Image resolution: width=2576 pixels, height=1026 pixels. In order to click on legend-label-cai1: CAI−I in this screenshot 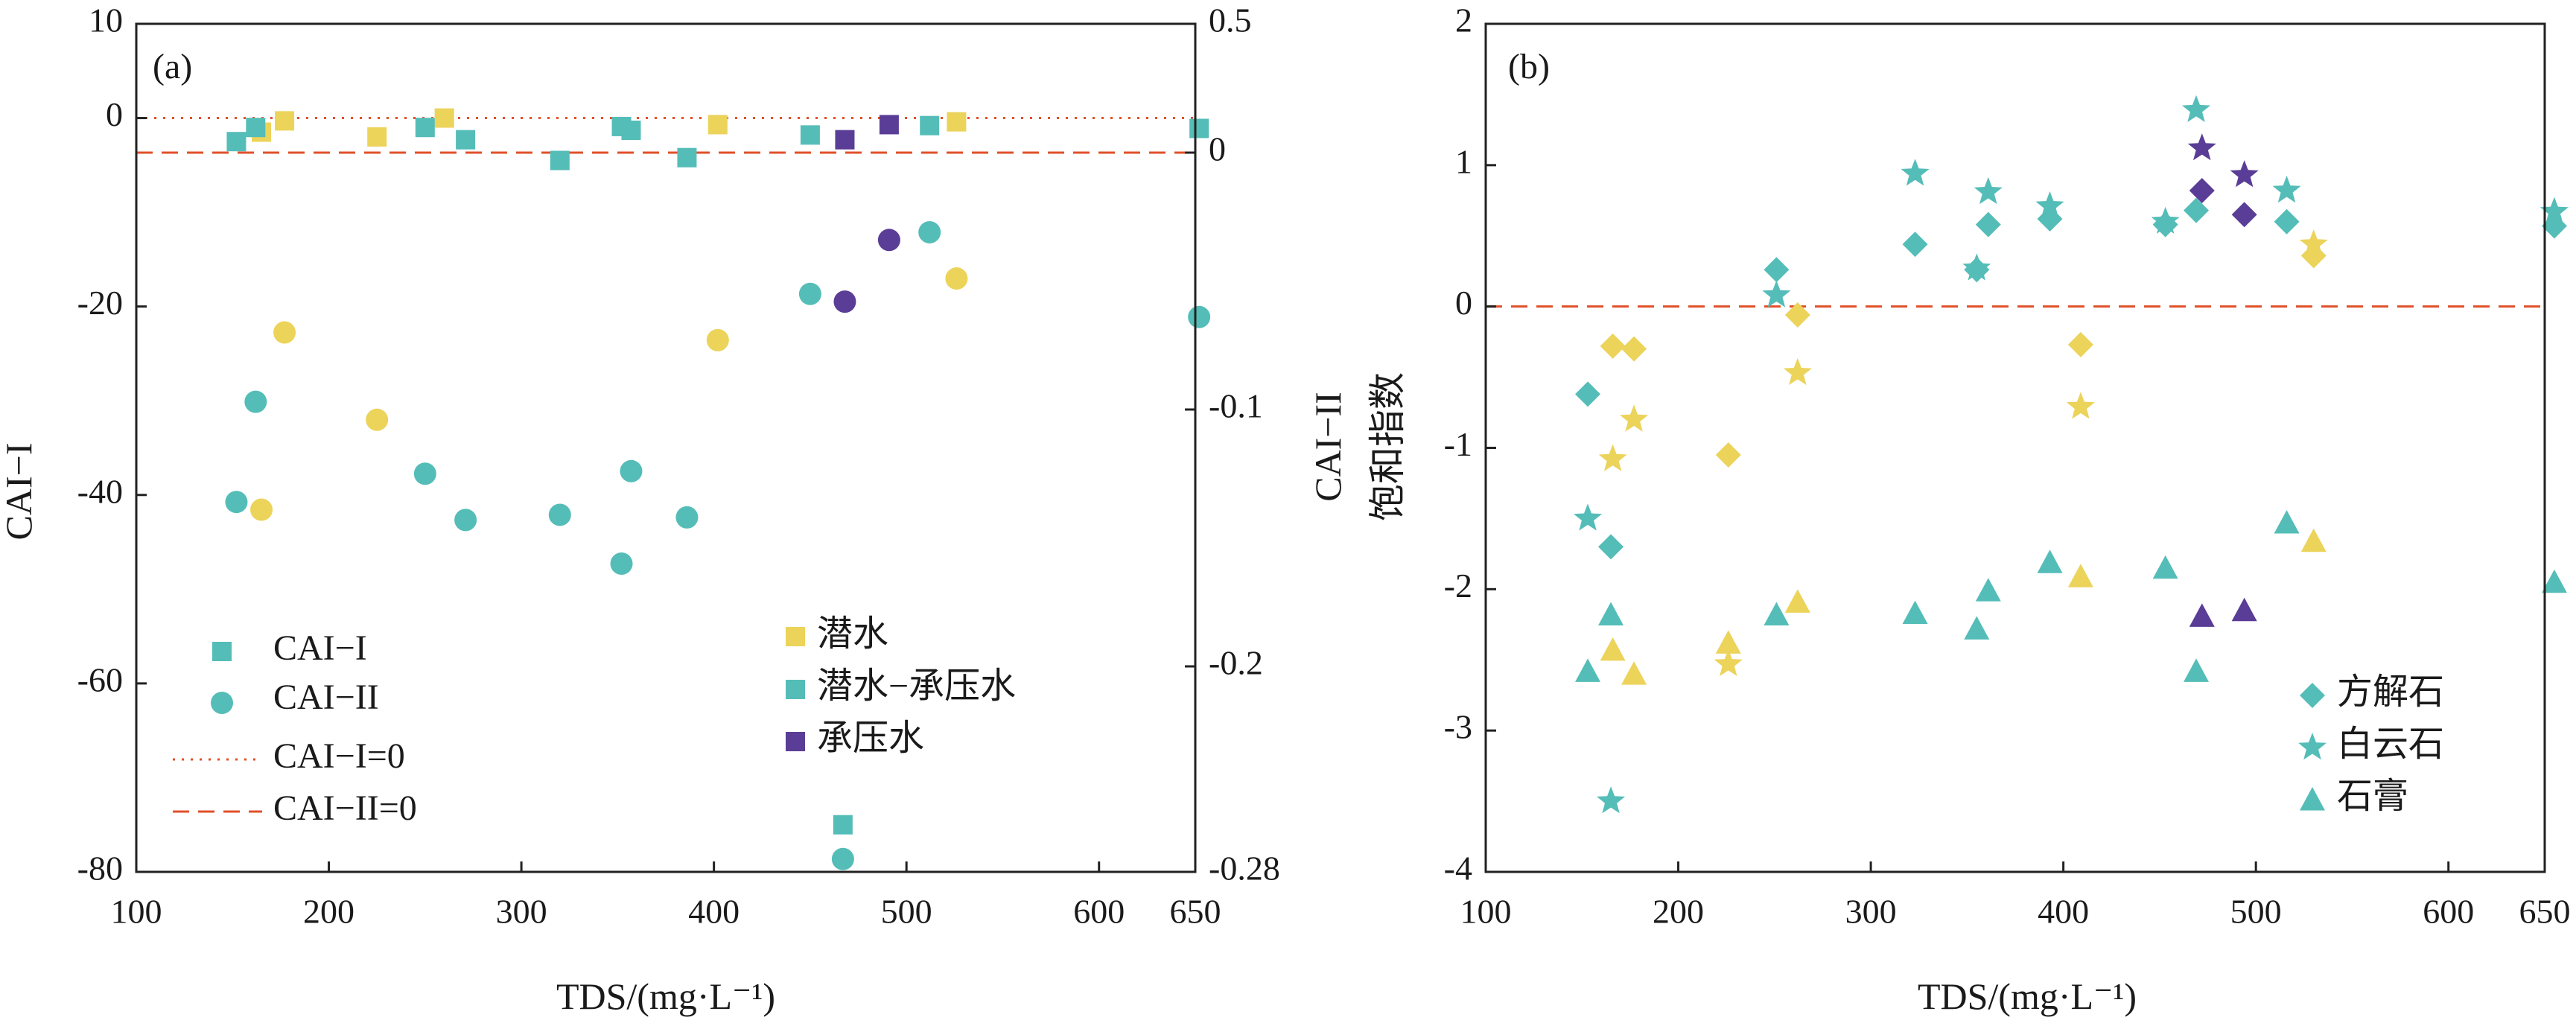, I will do `click(320, 648)`.